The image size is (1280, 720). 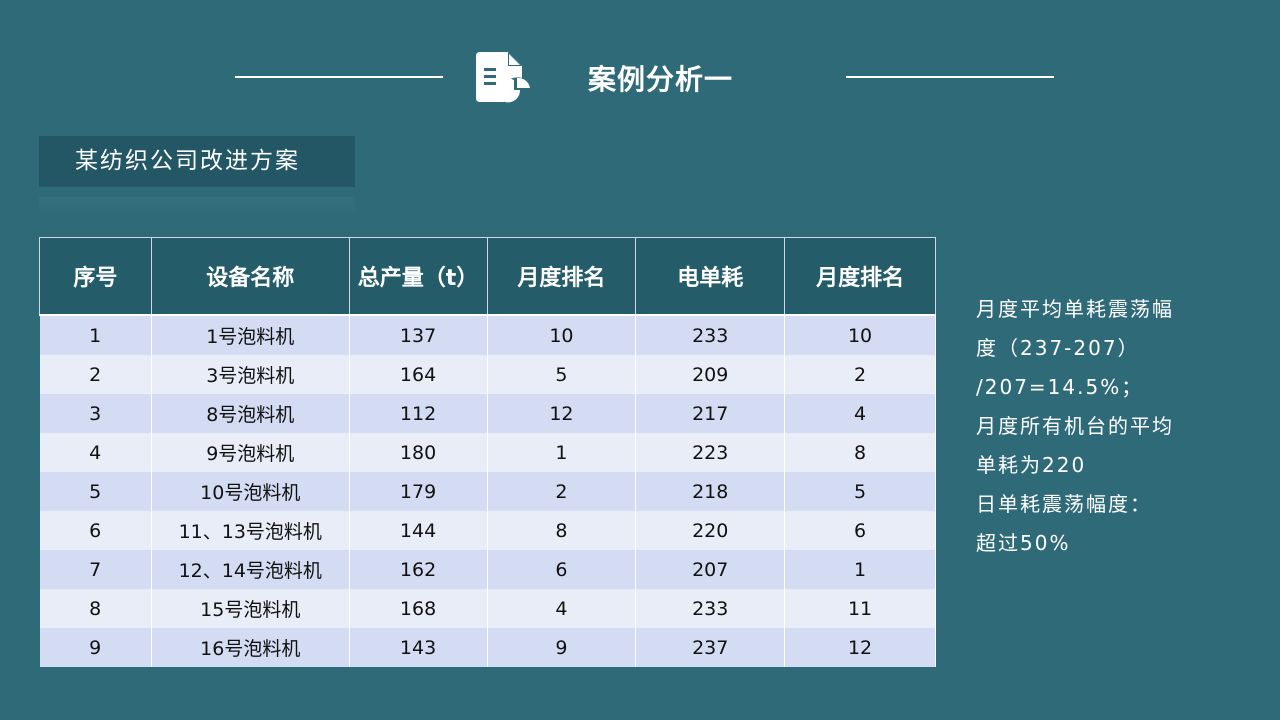 What do you see at coordinates (710, 413) in the screenshot?
I see `table-cell: 217` at bounding box center [710, 413].